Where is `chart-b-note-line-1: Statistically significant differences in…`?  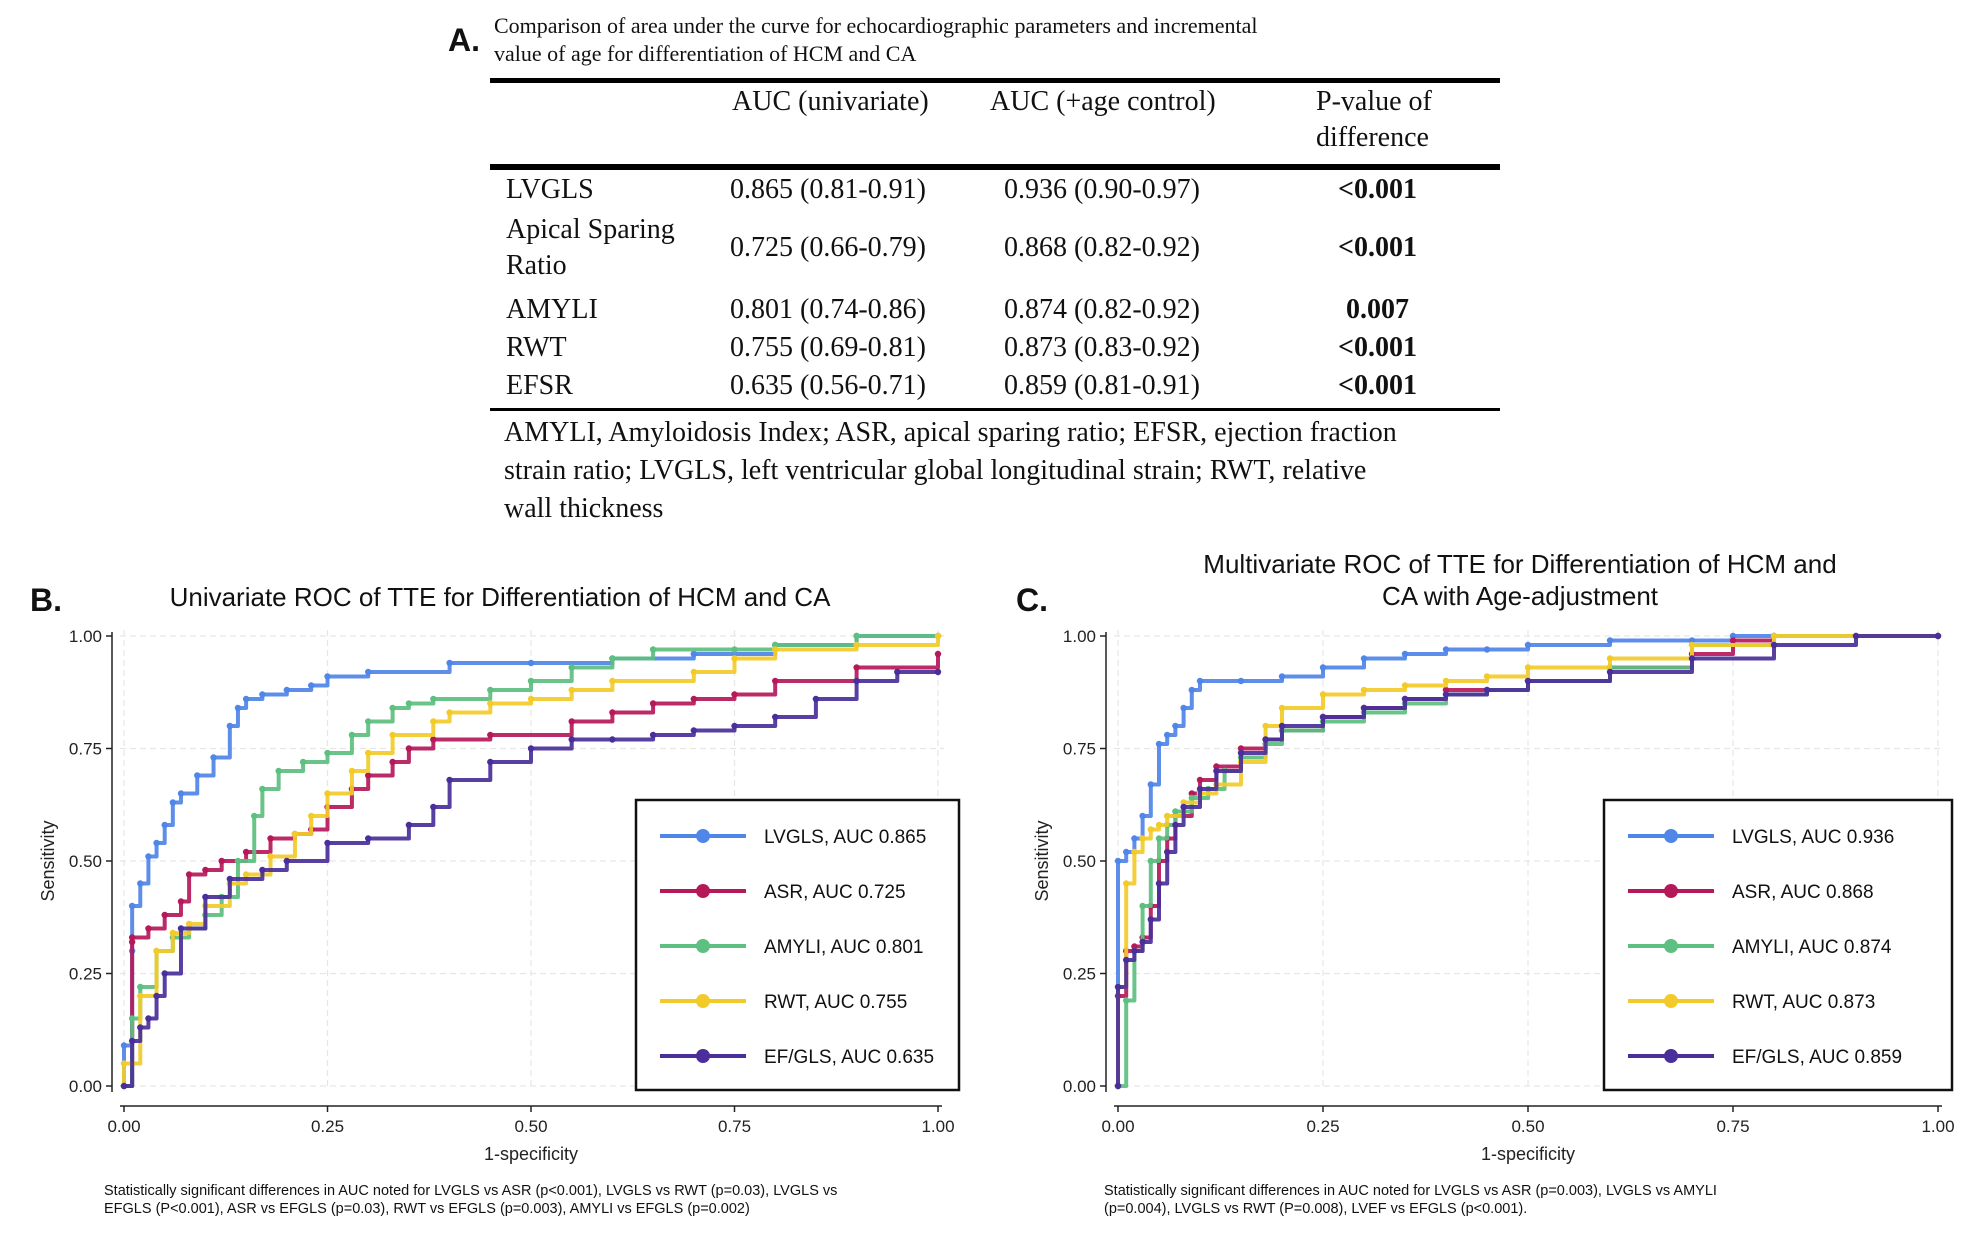 chart-b-note-line-1: Statistically significant differences in… is located at coordinates (471, 1191).